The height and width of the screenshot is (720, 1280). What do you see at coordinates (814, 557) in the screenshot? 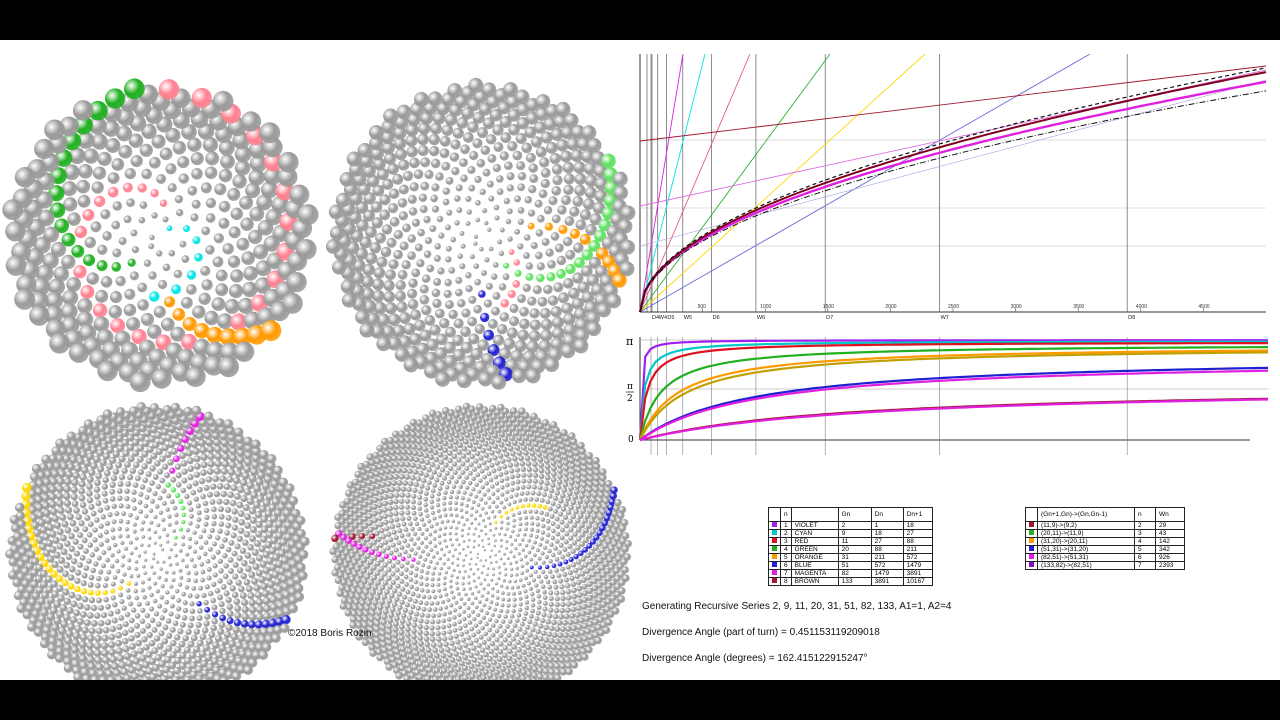
I see `row-name: ORANGE` at bounding box center [814, 557].